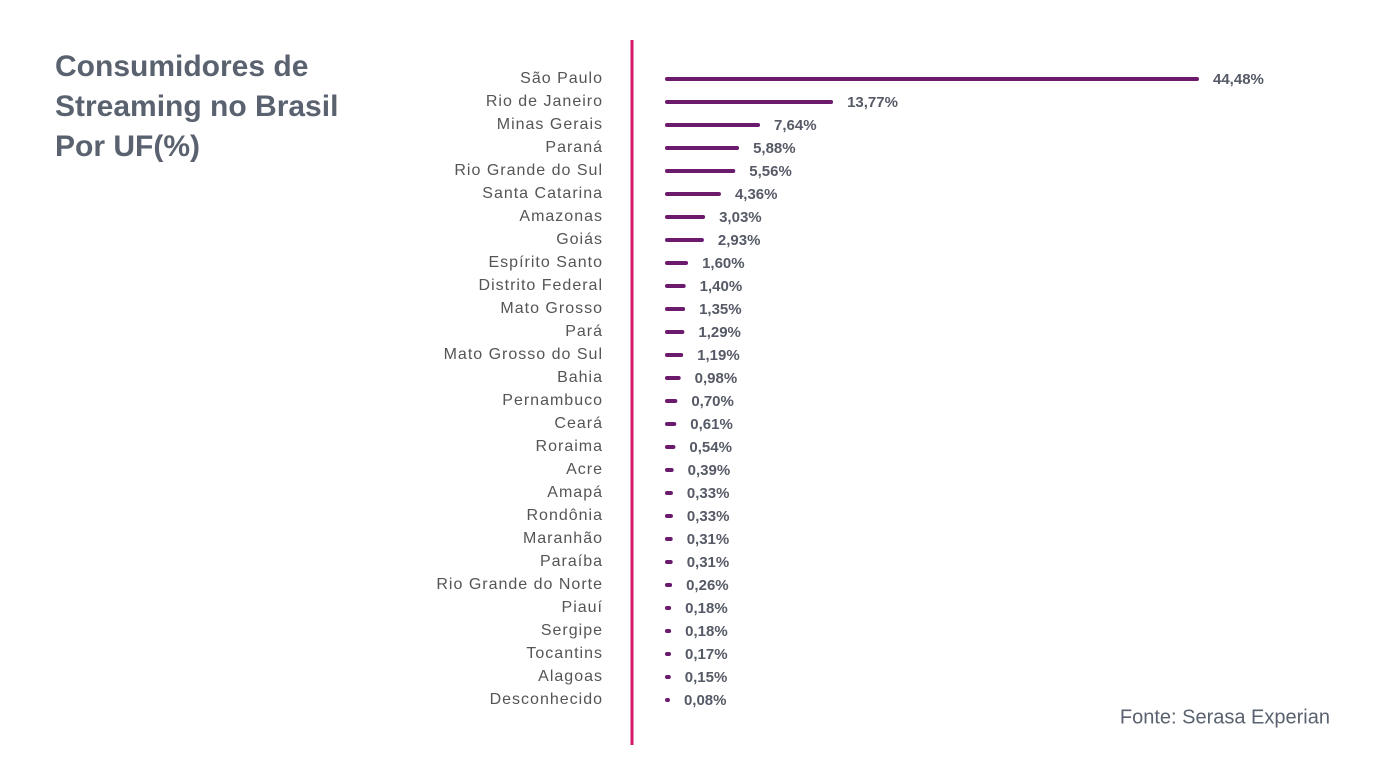  Describe the element at coordinates (546, 262) in the screenshot. I see `category-label: Espírito Santo` at that location.